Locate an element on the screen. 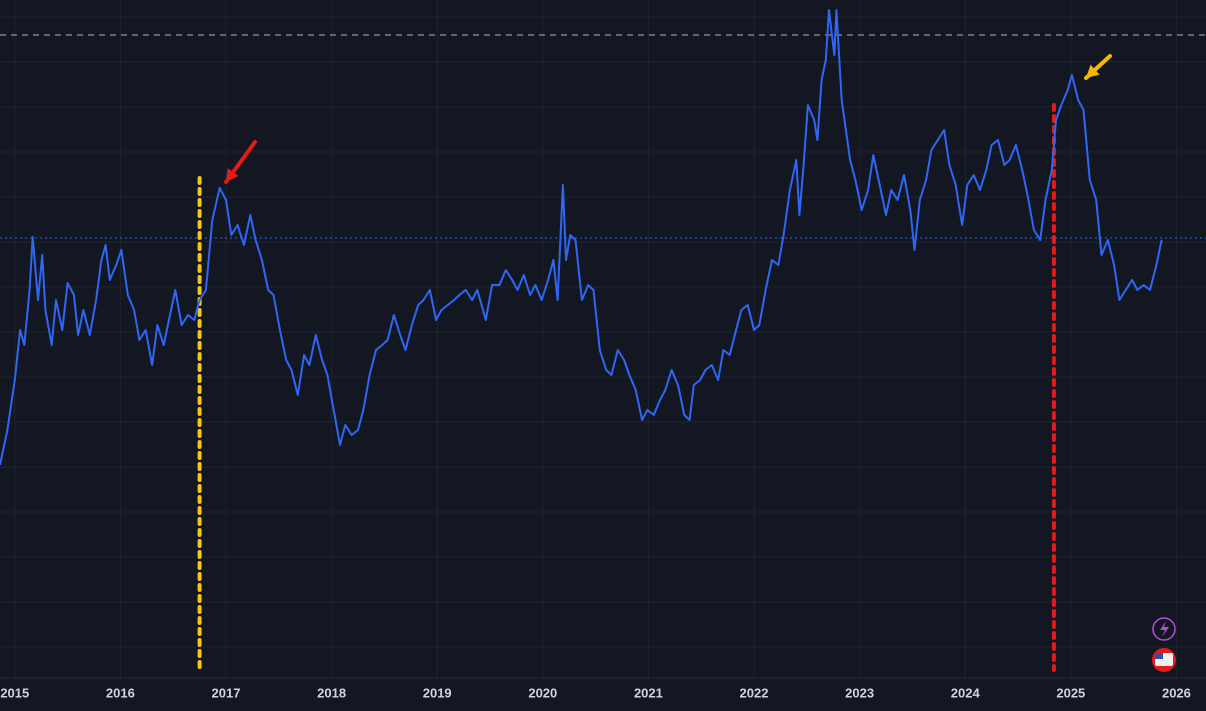 This screenshot has width=1206, height=711. x-tick-label: 2022 is located at coordinates (754, 692).